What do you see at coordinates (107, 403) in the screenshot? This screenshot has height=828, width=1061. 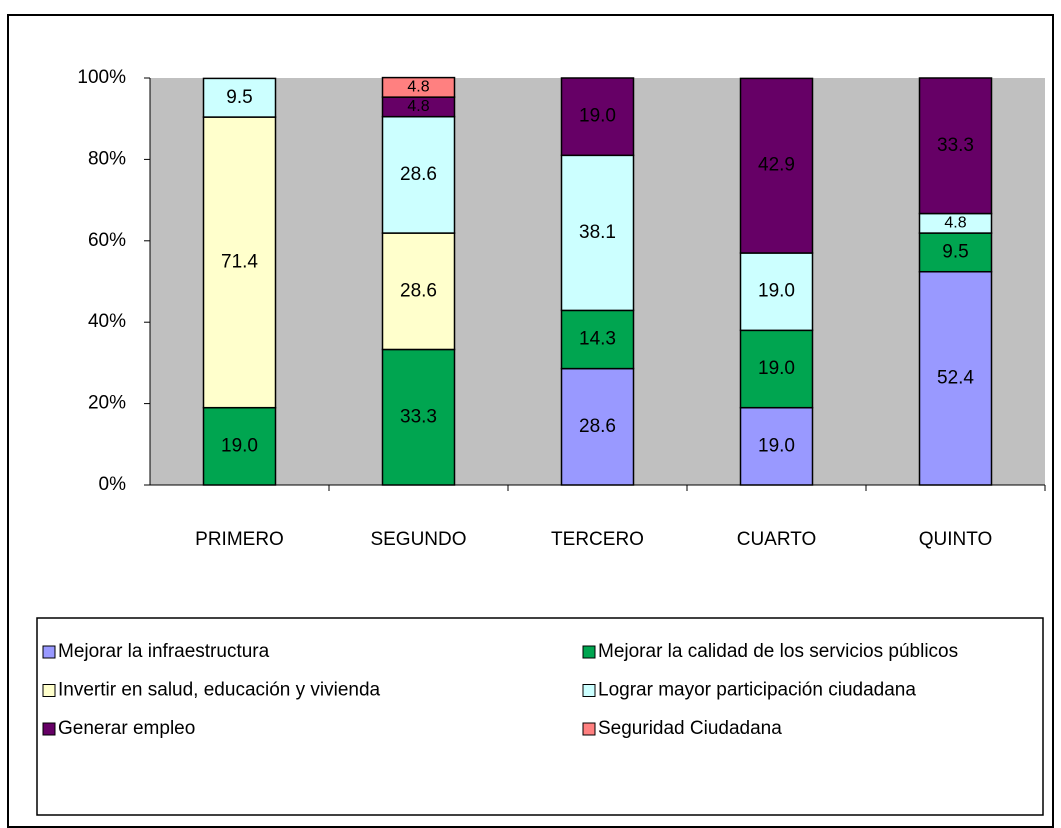 I see `y-tick-label: 20%` at bounding box center [107, 403].